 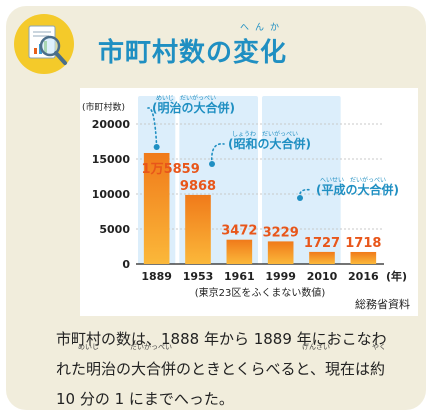 What do you see at coordinates (88, 347) in the screenshot?
I see `description-ruby: めいじ` at bounding box center [88, 347].